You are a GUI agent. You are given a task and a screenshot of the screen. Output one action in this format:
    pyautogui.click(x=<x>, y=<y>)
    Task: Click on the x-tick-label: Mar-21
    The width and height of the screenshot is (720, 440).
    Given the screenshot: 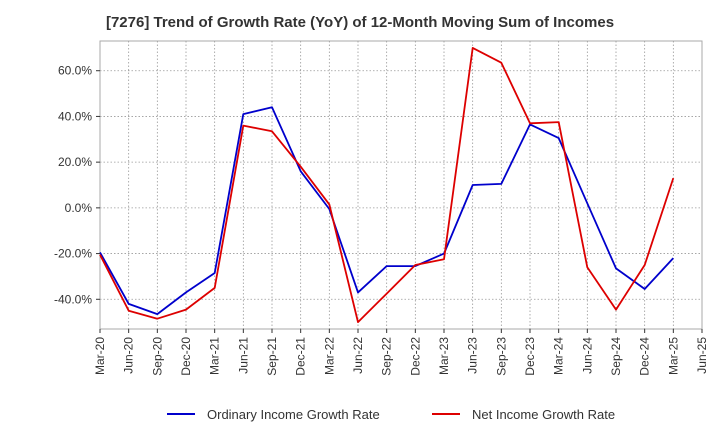 What is the action you would take?
    pyautogui.click(x=215, y=356)
    